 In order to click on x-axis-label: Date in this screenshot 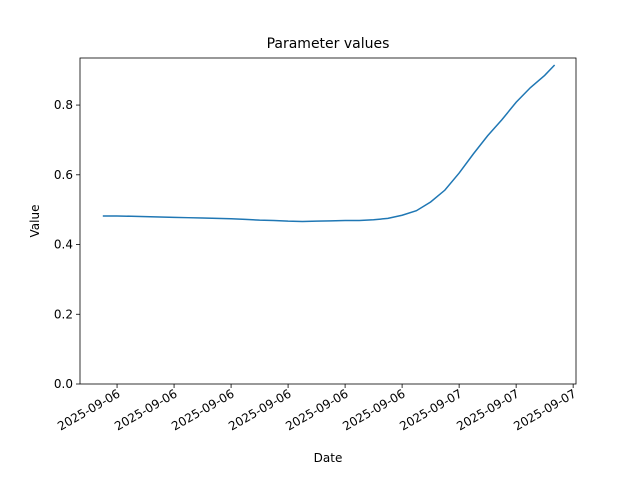, I will do `click(328, 458)`.